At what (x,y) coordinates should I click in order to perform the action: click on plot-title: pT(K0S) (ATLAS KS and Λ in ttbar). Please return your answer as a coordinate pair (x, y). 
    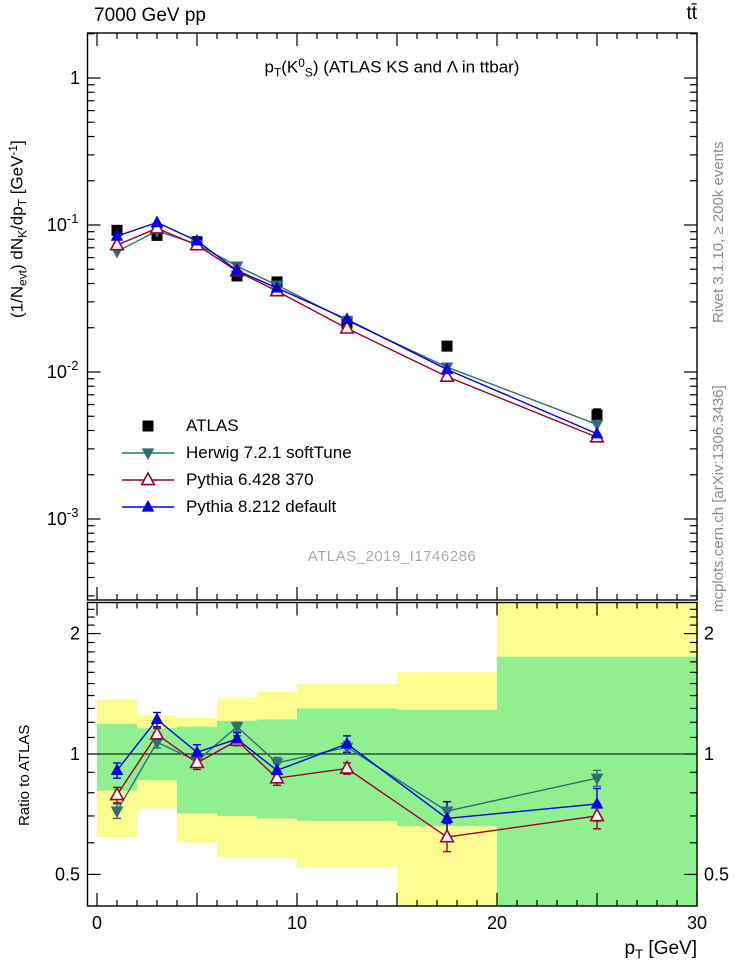
    Looking at the image, I should click on (392, 68).